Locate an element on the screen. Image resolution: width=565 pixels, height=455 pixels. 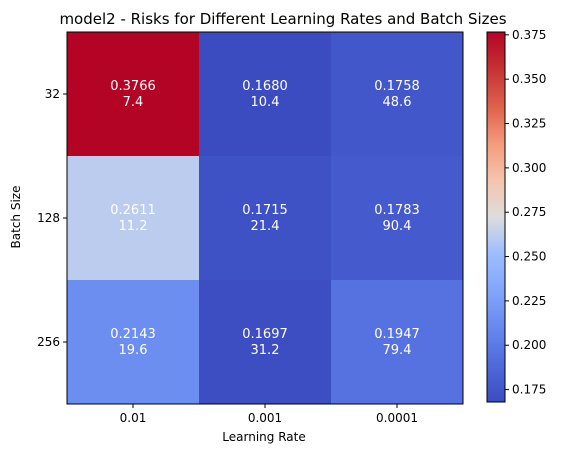
x-tick-label: 0.0001 is located at coordinates (397, 418).